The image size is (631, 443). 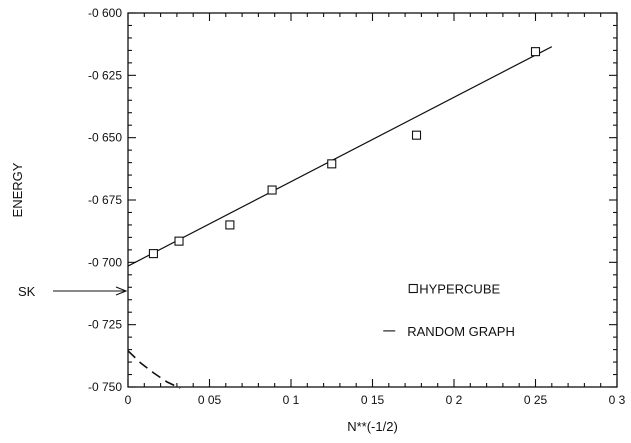 I want to click on y-tick-label: -0 650, so click(x=105, y=138).